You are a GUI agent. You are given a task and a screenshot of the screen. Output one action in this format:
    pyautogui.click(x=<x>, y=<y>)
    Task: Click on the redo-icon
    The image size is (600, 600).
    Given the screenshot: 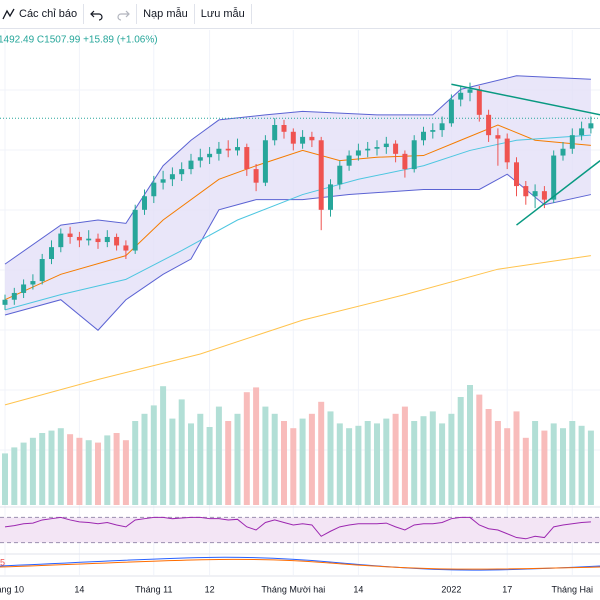 What is the action you would take?
    pyautogui.click(x=123, y=15)
    